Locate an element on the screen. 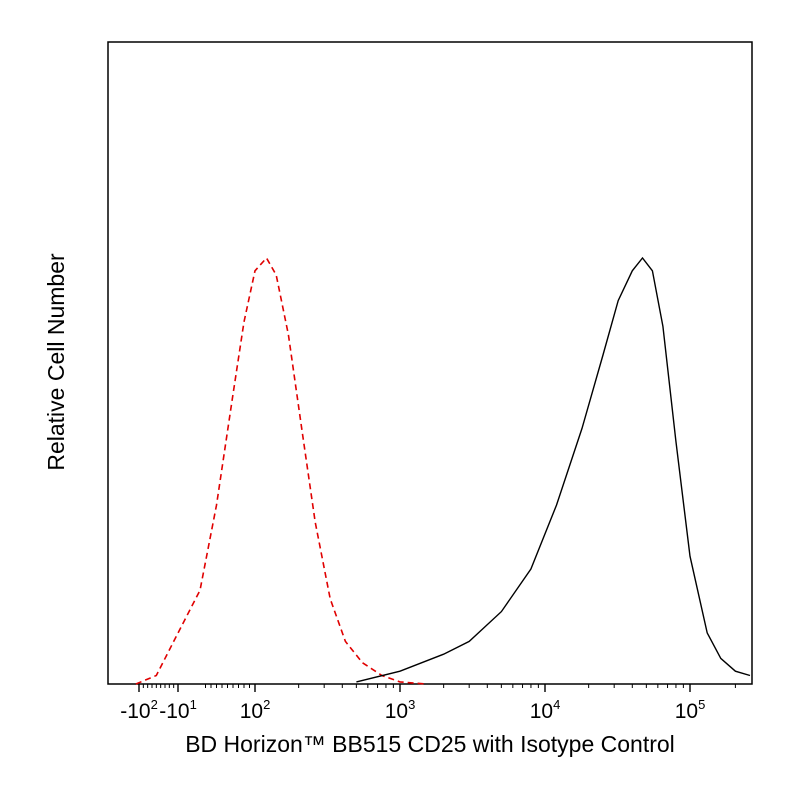 The image size is (800, 800). x-tick-label: 10³ is located at coordinates (400, 710).